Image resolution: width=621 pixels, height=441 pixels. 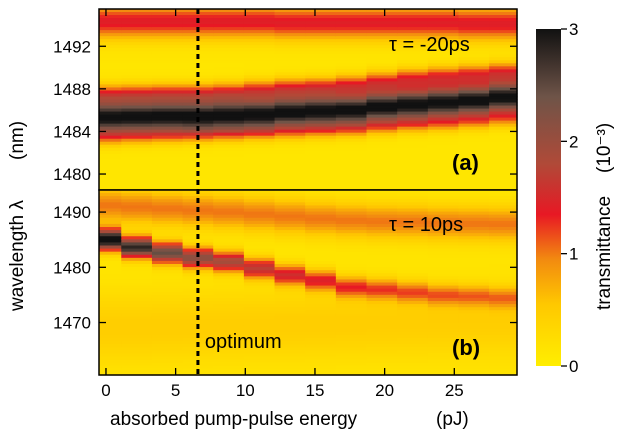 I want to click on y-tick-label: 1488, so click(x=72, y=89).